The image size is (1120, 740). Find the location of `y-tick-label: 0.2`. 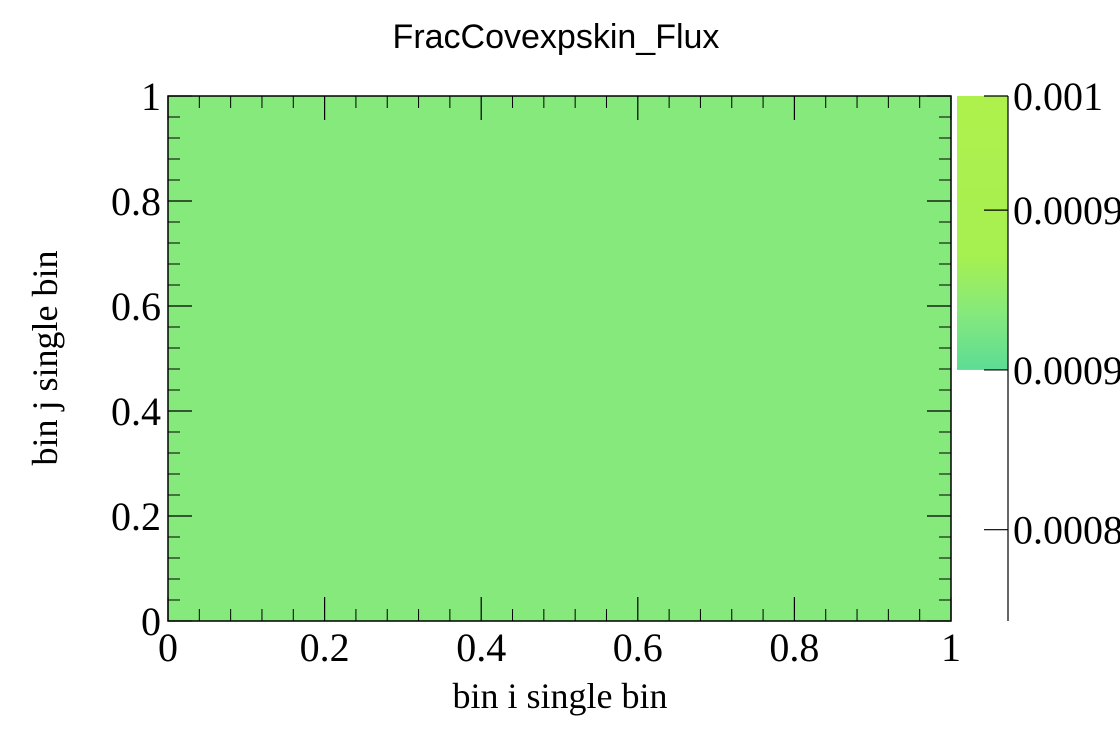

y-tick-label: 0.2 is located at coordinates (136, 516).